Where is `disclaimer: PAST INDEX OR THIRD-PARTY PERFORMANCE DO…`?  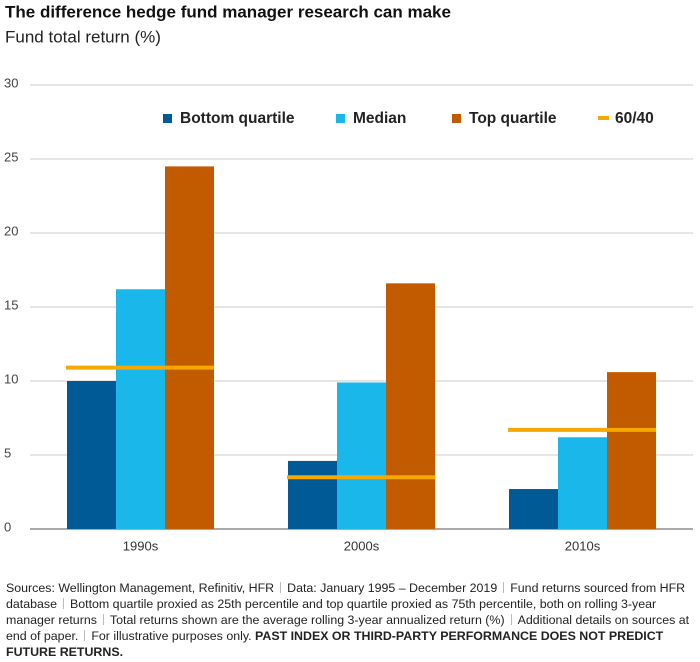
disclaimer: PAST INDEX OR THIRD-PARTY PERFORMANCE DO… is located at coordinates (335, 644).